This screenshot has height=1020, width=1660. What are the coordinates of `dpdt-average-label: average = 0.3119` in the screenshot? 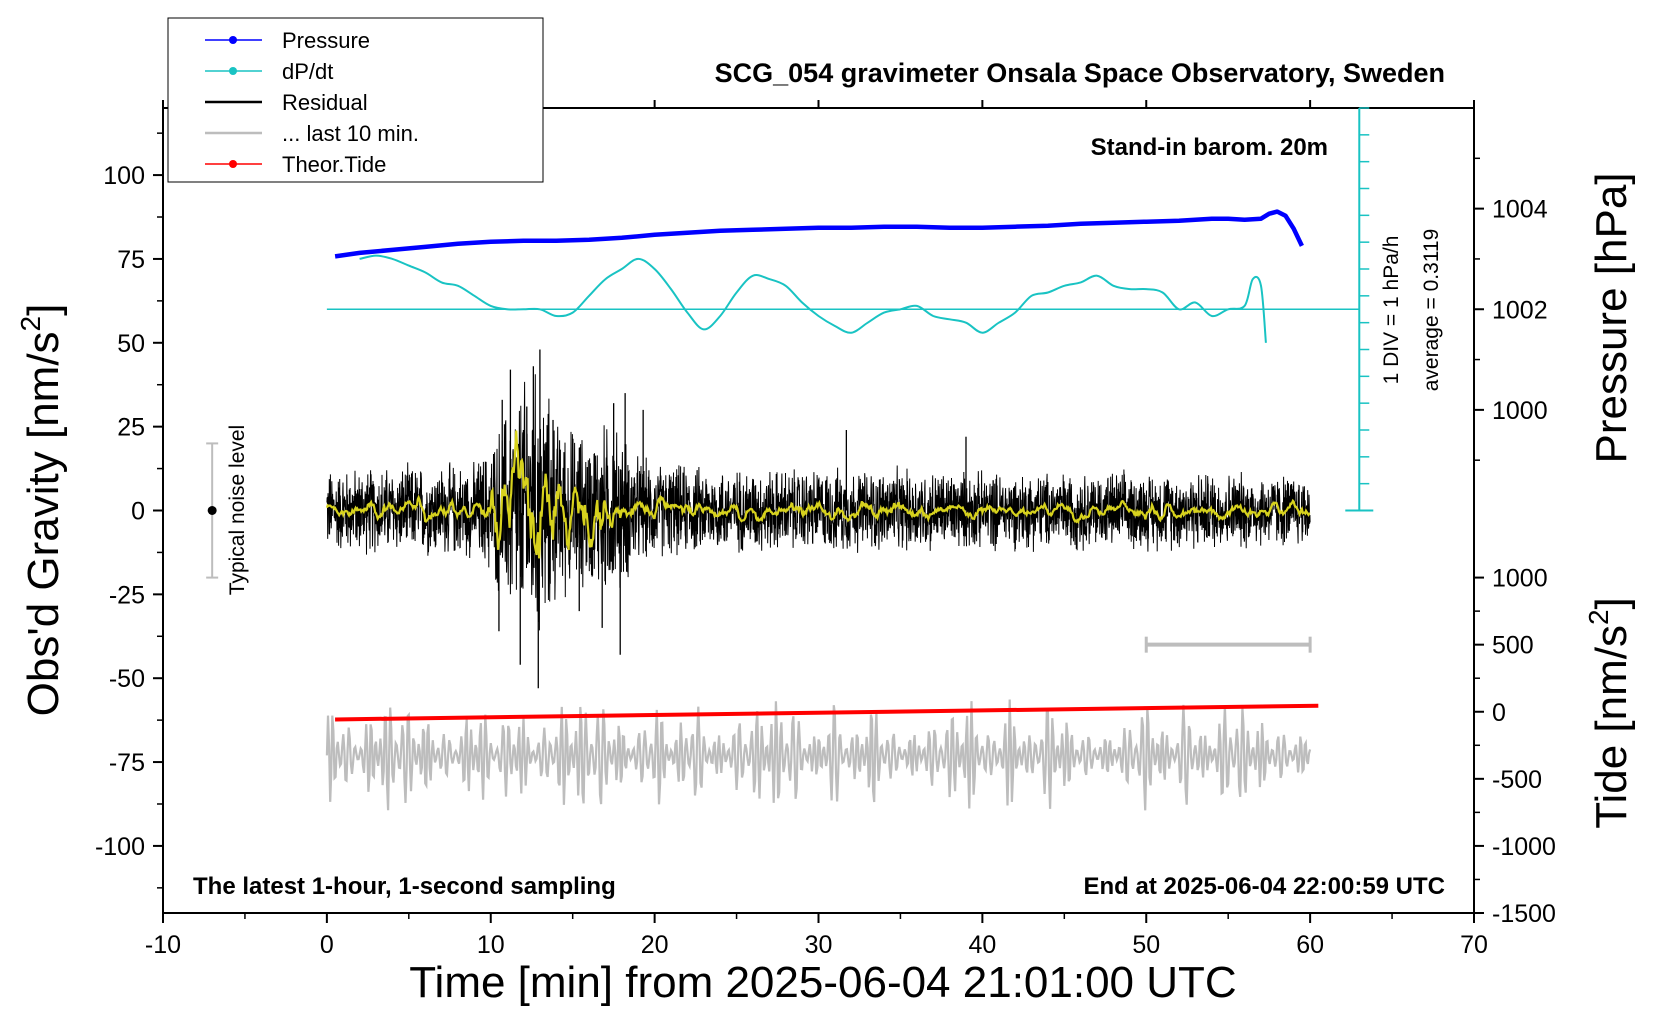 It's located at (1431, 310).